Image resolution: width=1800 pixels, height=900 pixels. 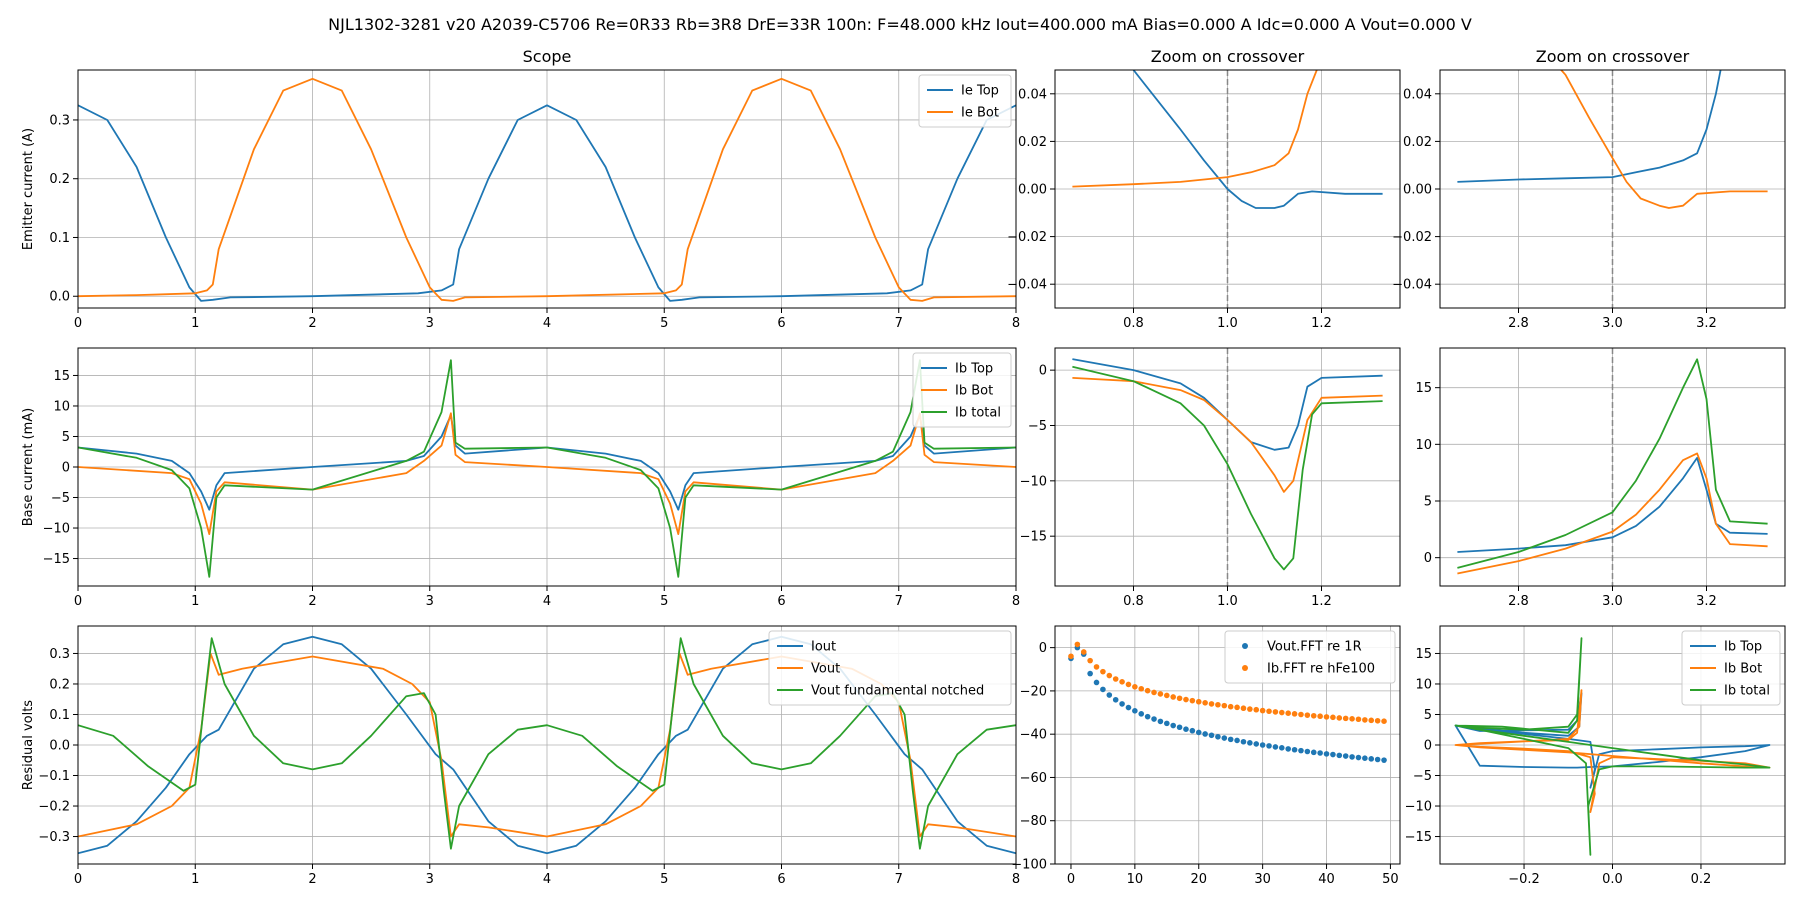 What do you see at coordinates (664, 601) in the screenshot?
I see `x-tick-label: 5` at bounding box center [664, 601].